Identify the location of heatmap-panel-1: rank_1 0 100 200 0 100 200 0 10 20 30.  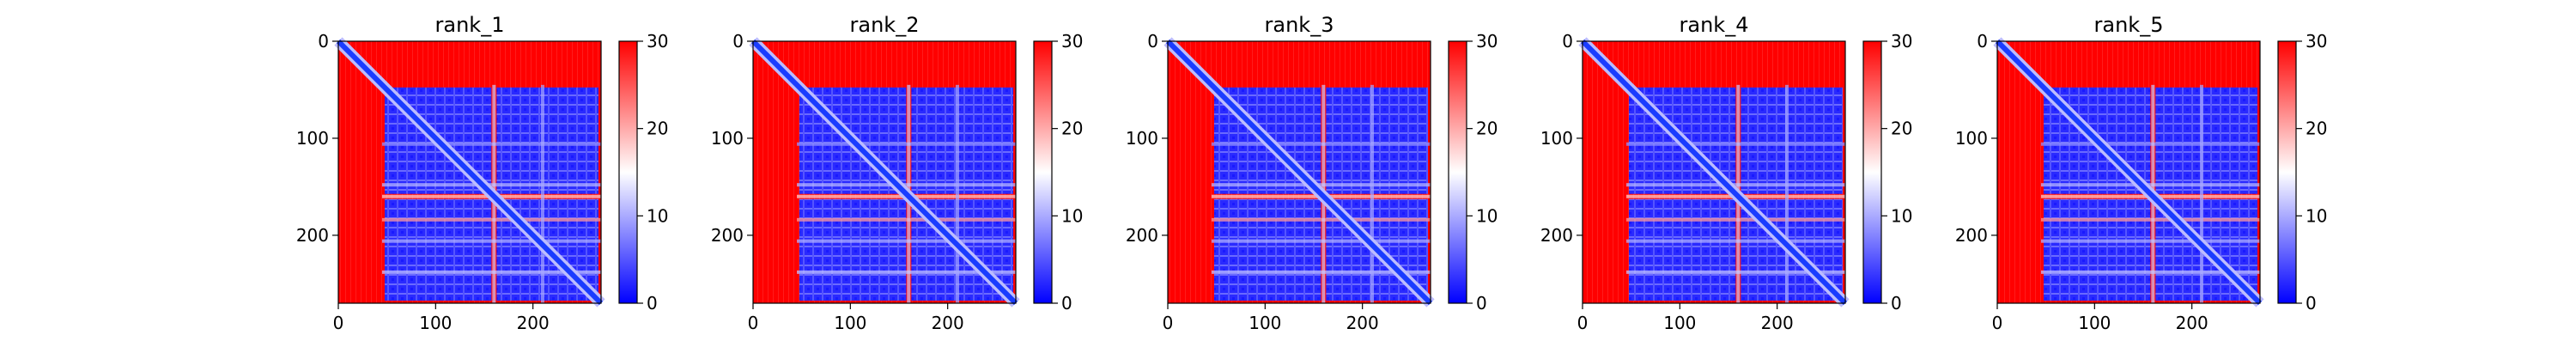
(483, 173).